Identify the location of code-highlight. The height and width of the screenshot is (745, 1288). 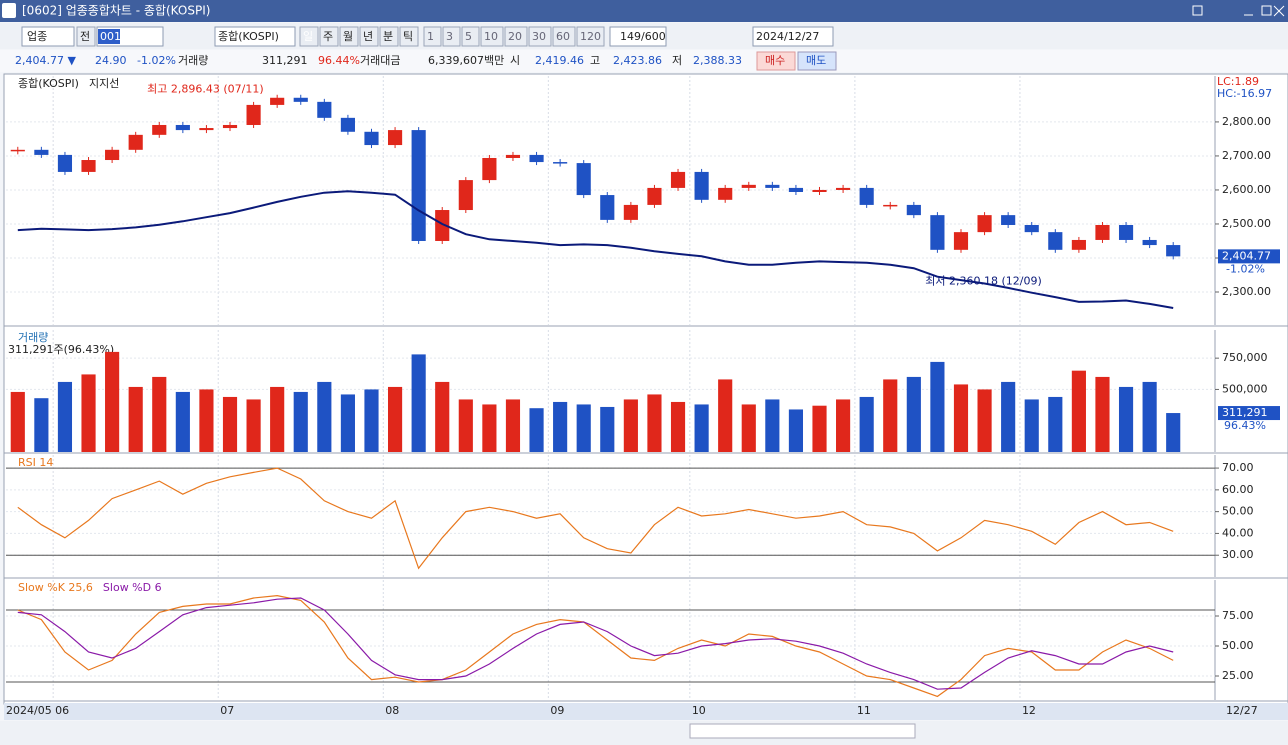
(109, 36).